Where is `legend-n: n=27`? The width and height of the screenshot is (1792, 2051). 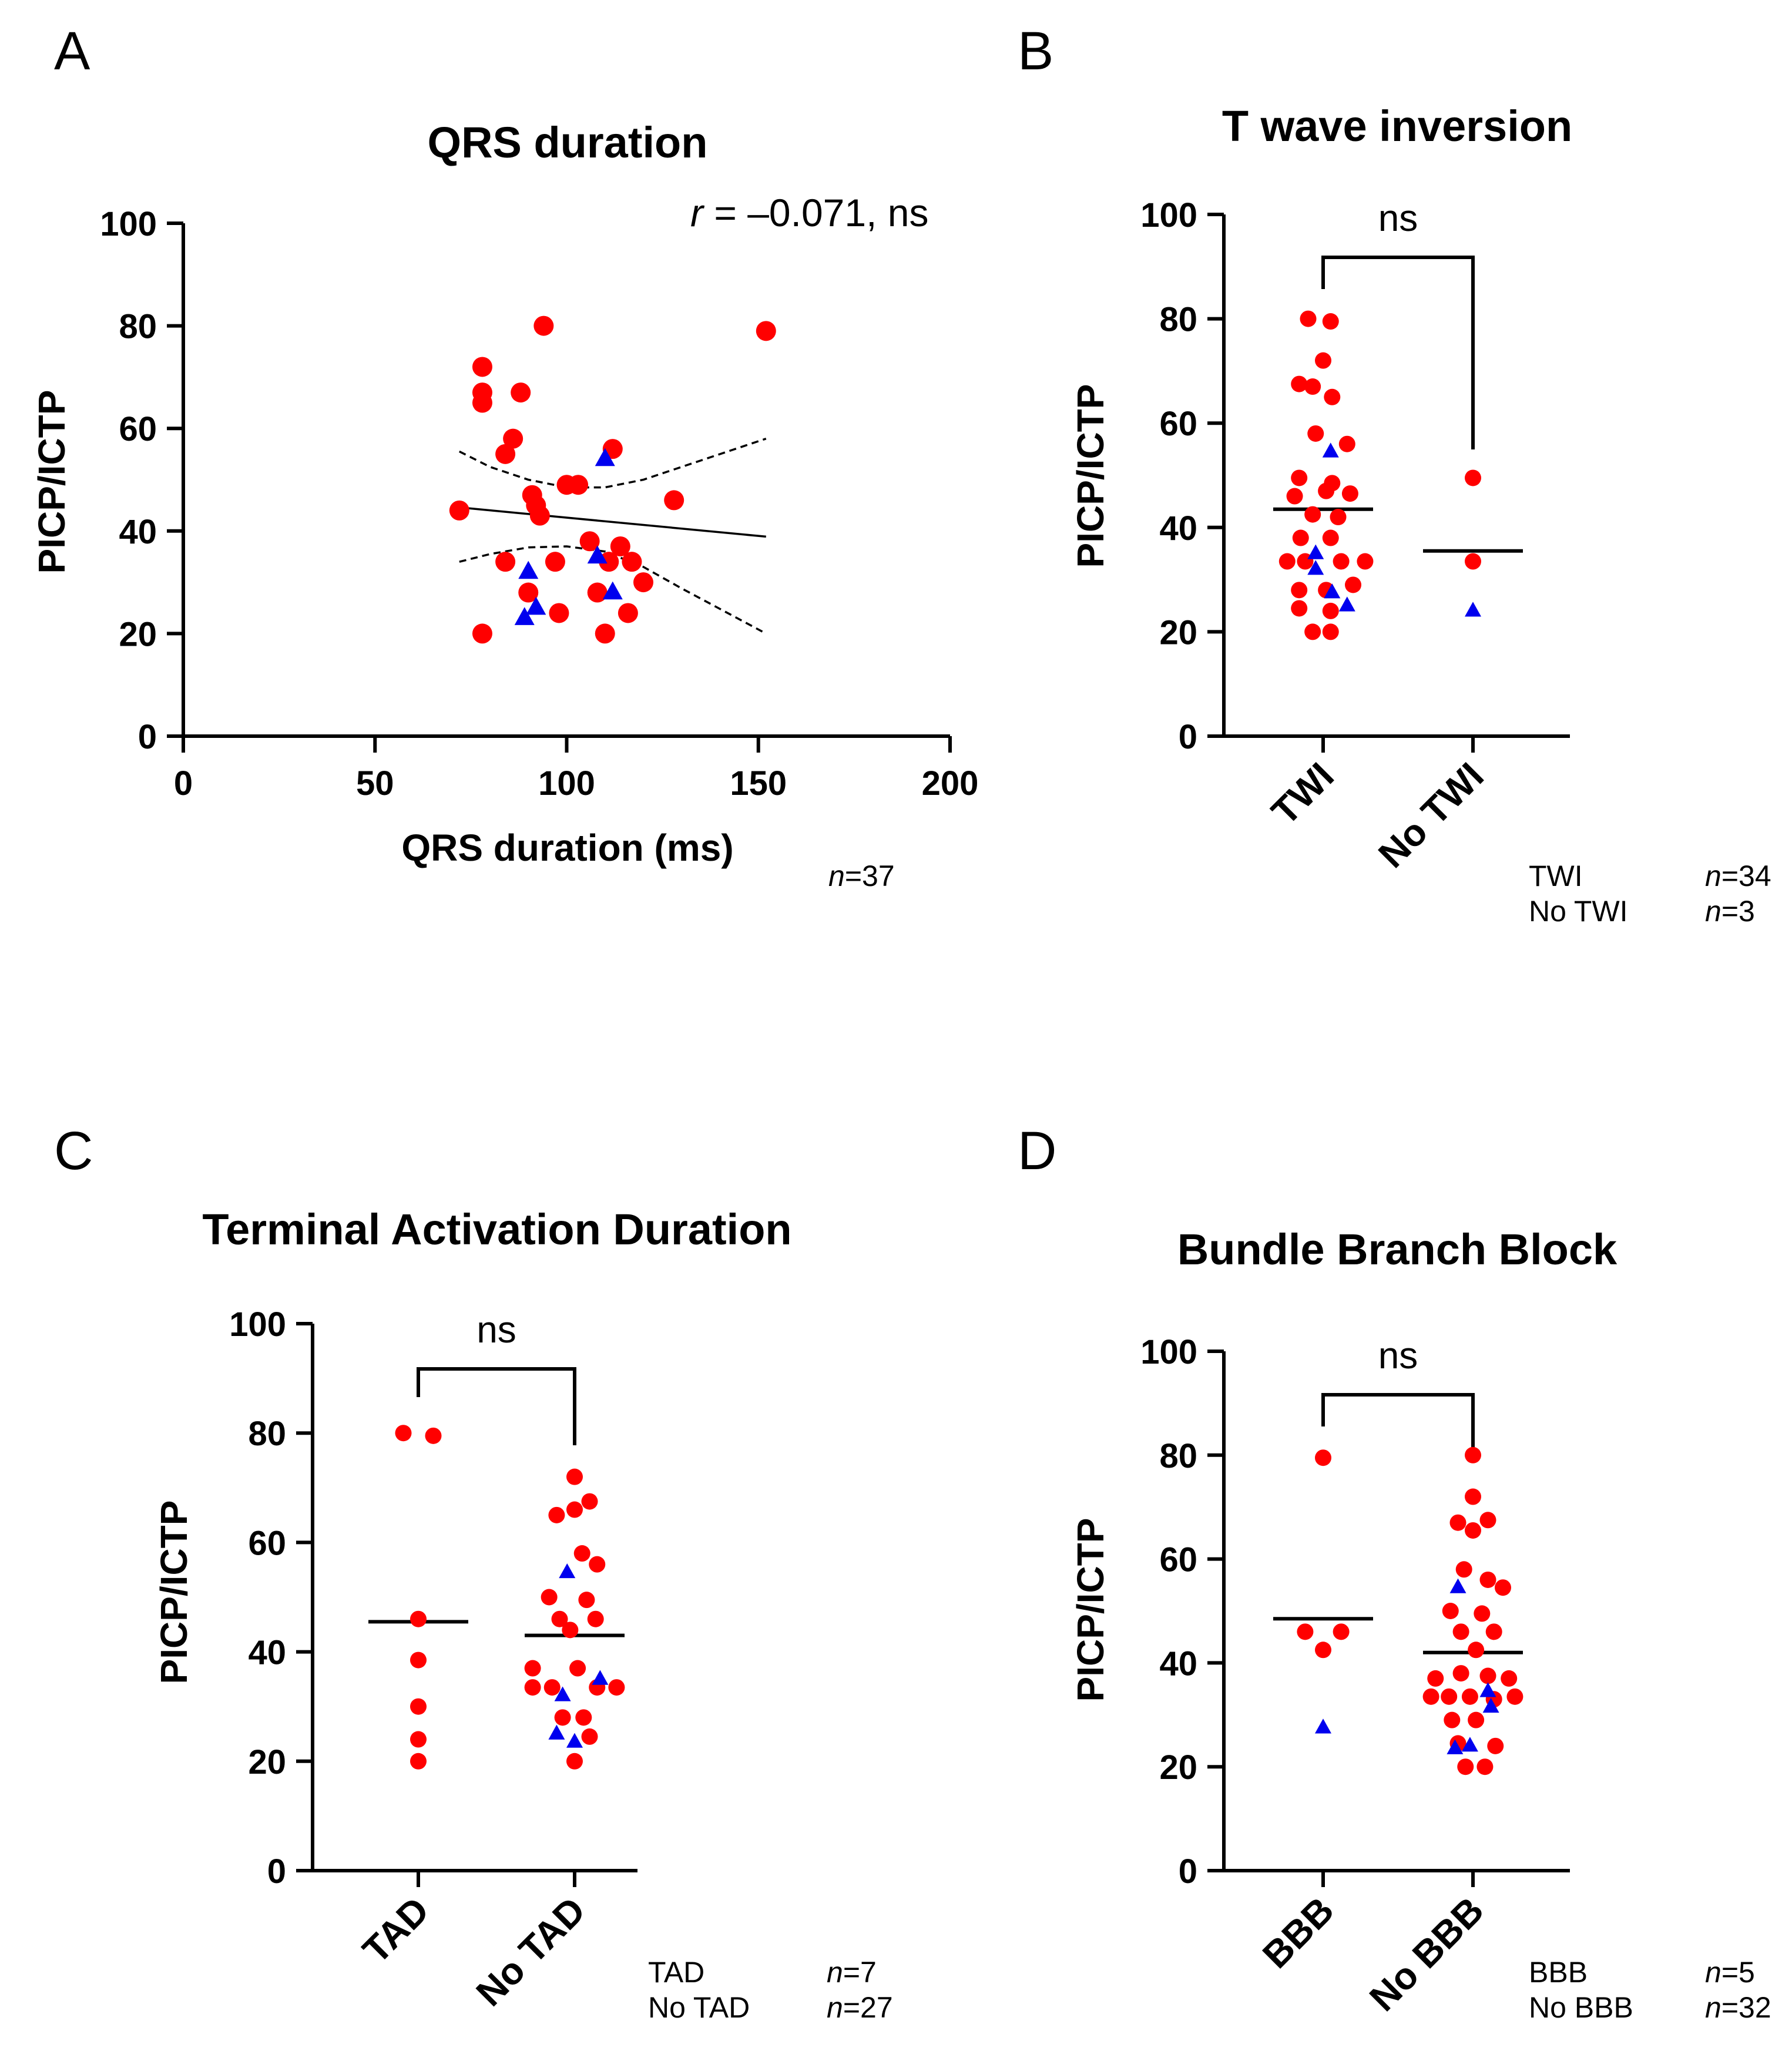
legend-n: n=27 is located at coordinates (860, 2008).